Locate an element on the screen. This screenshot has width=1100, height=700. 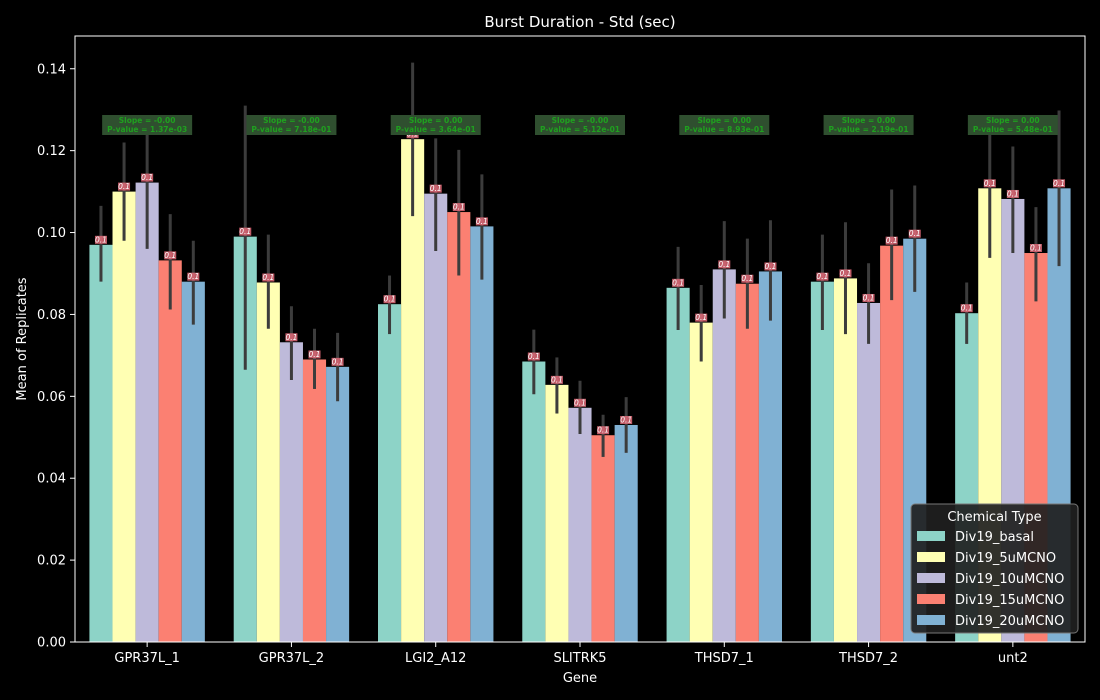
bar-SLITRK5-Div19_15uMCNO is located at coordinates (603, 538).